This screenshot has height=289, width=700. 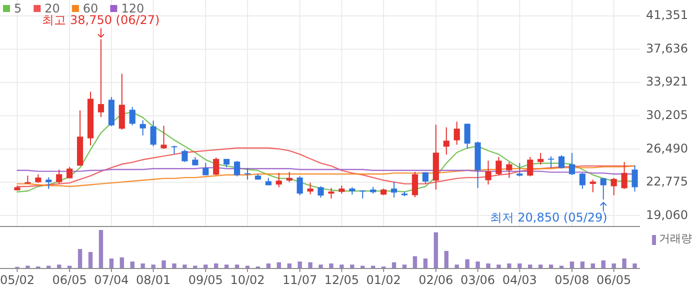 What do you see at coordinates (519, 280) in the screenshot?
I see `x-tick-label: 04/03` at bounding box center [519, 280].